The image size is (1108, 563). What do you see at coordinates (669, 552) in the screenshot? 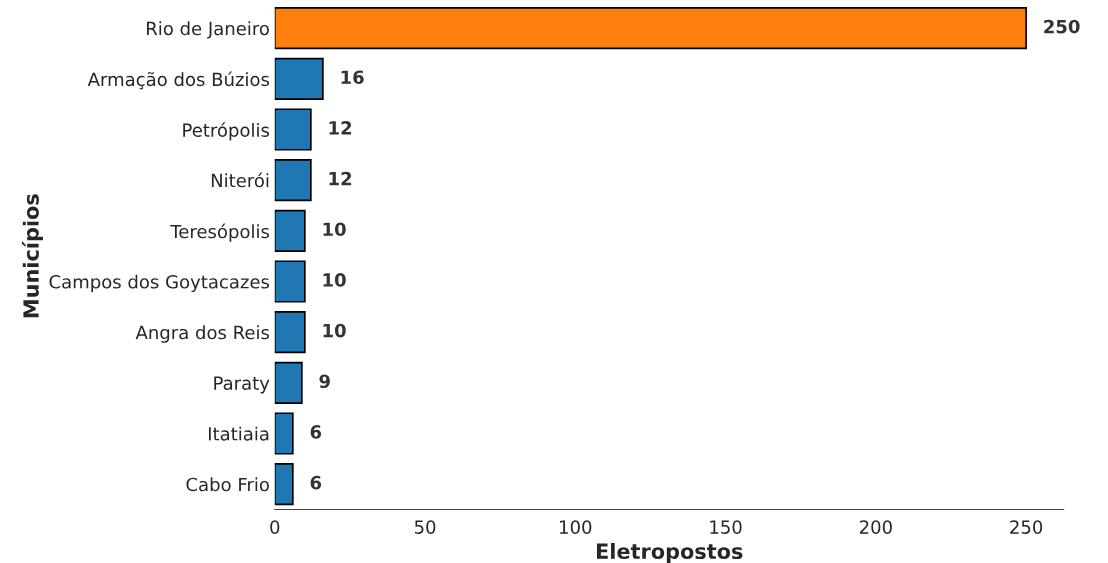
I see `x-axis-title: Eletropostos` at bounding box center [669, 552].